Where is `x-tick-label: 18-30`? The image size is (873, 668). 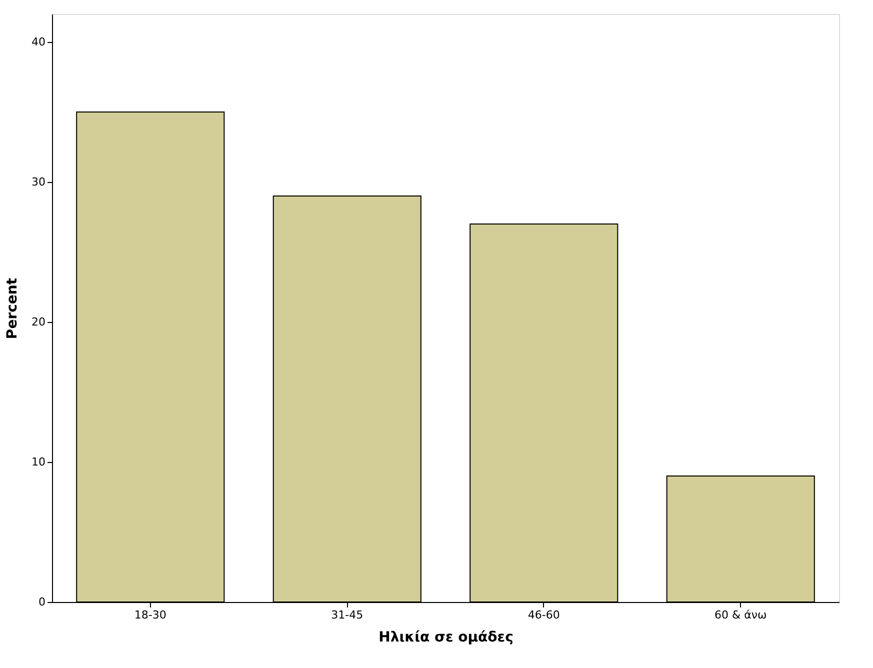
x-tick-label: 18-30 is located at coordinates (150, 615).